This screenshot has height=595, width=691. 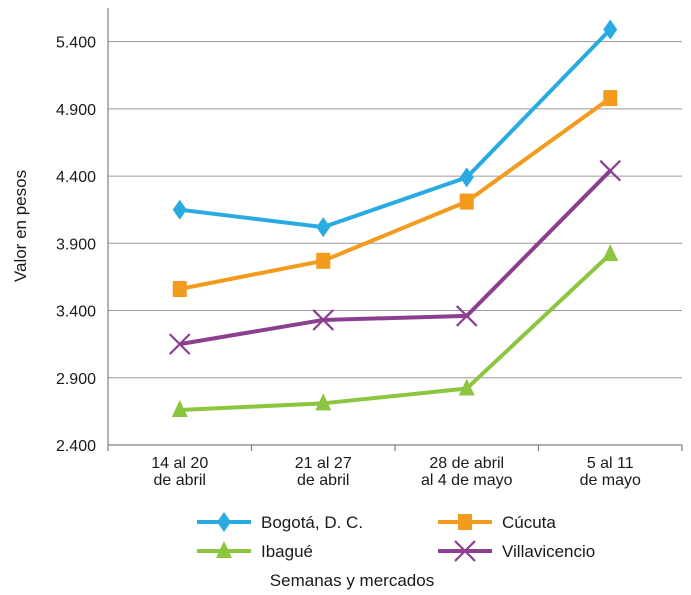 I want to click on legend-label: Villavicencio, so click(x=548, y=551).